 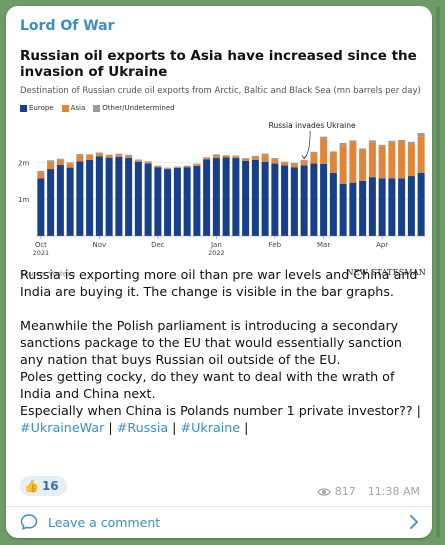 I want to click on hashtag-ukrainewar: #UkraineWar, so click(x=62, y=427).